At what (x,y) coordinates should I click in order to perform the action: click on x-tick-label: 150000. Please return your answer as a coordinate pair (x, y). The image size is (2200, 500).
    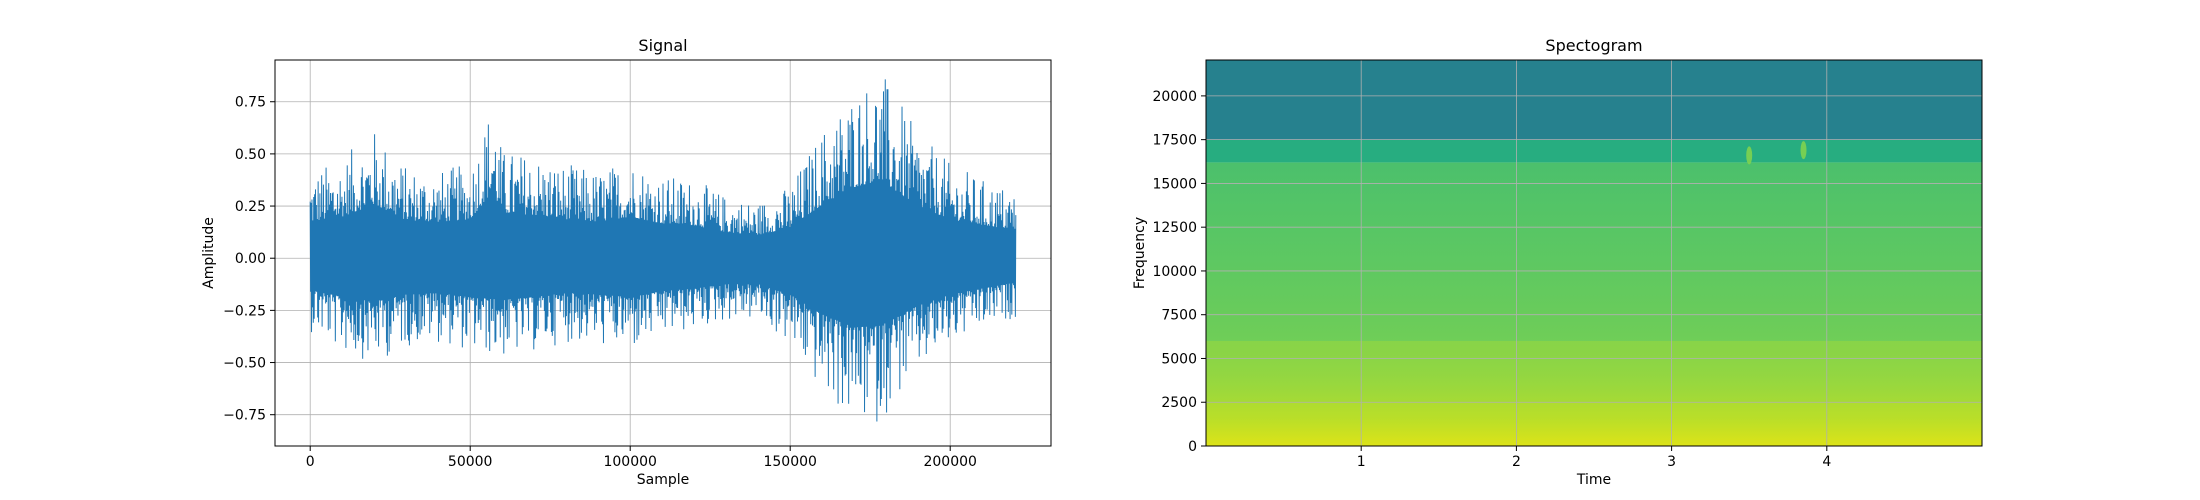
    Looking at the image, I should click on (789, 462).